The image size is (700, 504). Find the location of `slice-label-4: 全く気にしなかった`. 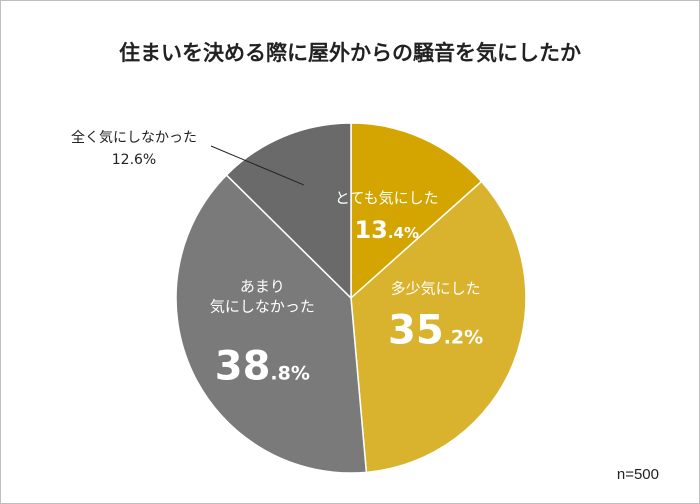

slice-label-4: 全く気にしなかった is located at coordinates (134, 137).